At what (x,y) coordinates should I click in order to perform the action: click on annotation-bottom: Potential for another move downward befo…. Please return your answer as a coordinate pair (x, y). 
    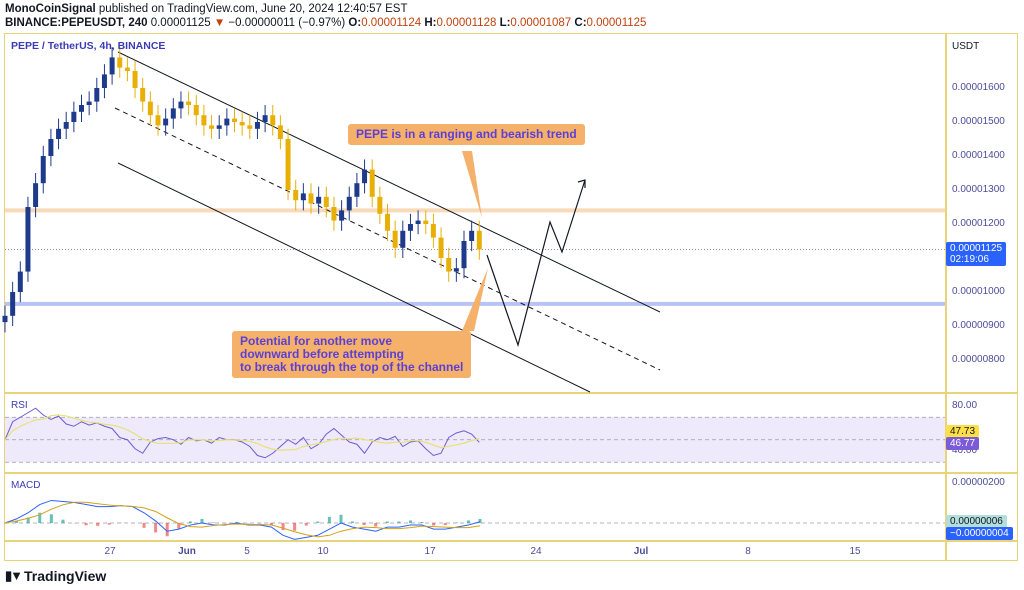
    Looking at the image, I should click on (352, 354).